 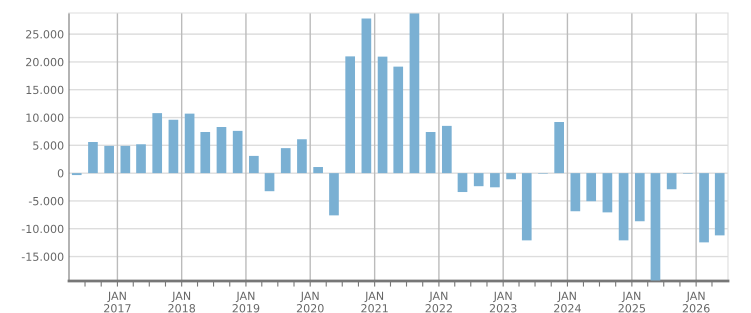 I want to click on x-tick-label: JAN 2019, so click(x=246, y=302).